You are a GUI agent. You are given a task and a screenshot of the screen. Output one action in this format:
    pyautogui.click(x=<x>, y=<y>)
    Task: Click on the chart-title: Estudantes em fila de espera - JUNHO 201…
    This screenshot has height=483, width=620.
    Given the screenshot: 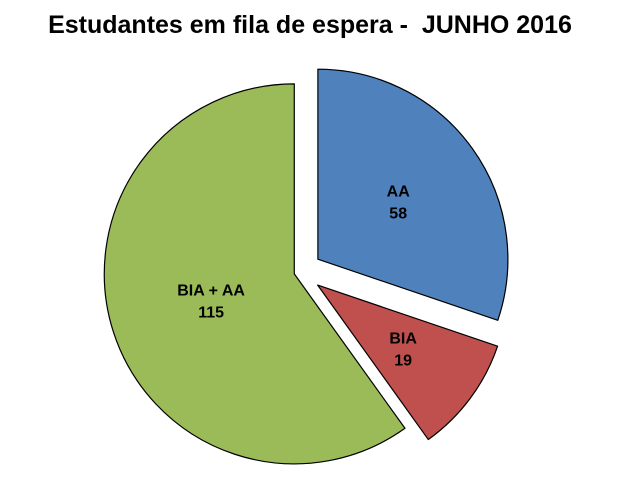 What is the action you would take?
    pyautogui.click(x=310, y=25)
    